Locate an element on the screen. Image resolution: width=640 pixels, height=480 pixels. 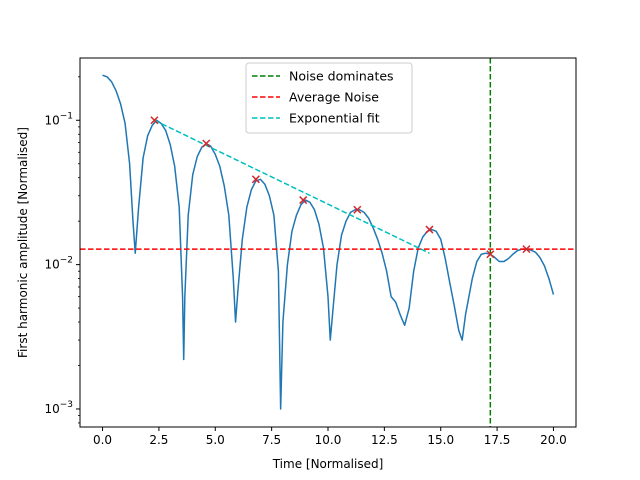
x-tick-label: 12.5 is located at coordinates (384, 440).